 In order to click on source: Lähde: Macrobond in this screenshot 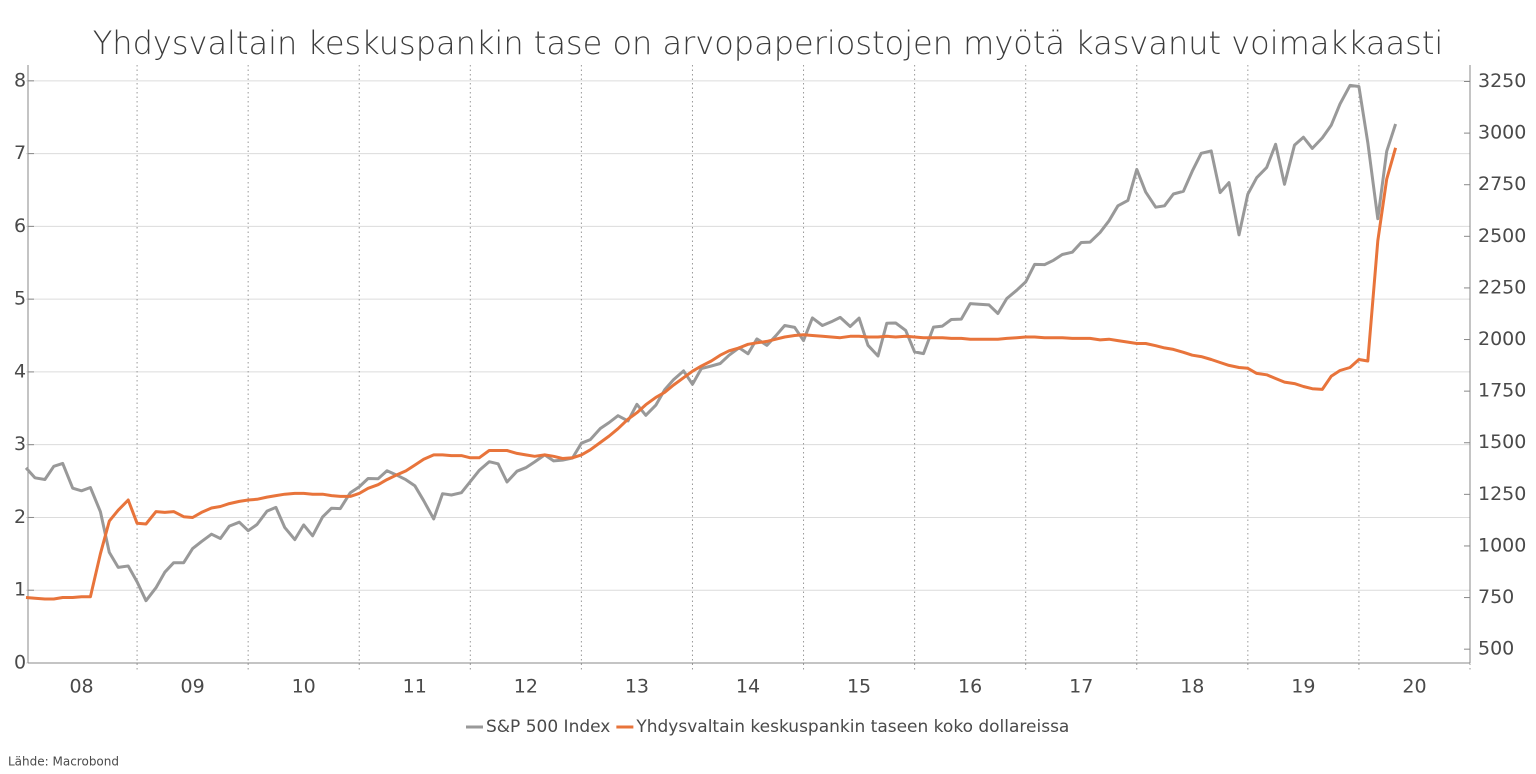, I will do `click(63, 762)`.